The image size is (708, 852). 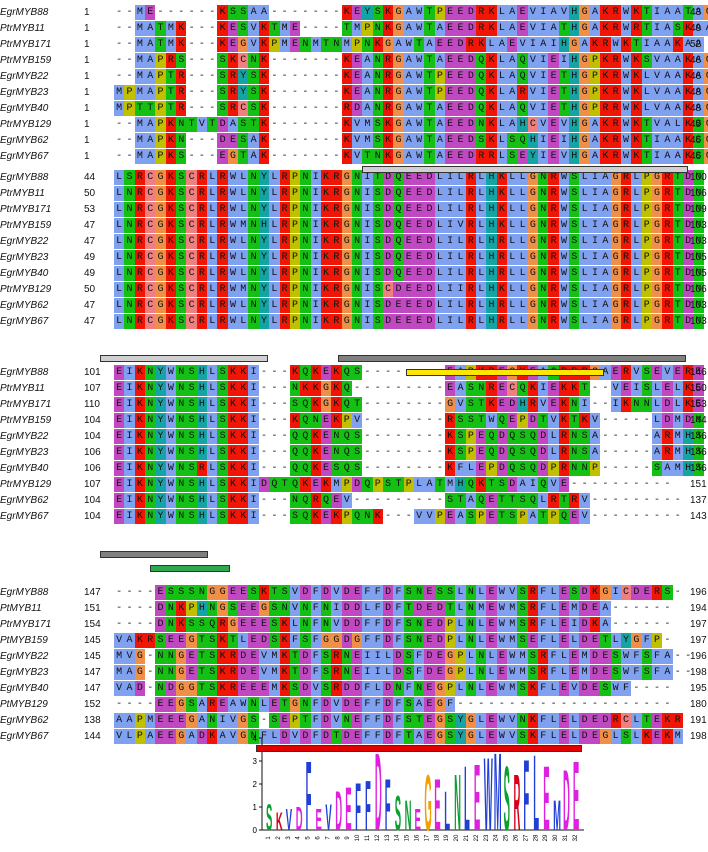 What do you see at coordinates (26, 484) in the screenshot?
I see `sequence-name: PtrMYB129` at bounding box center [26, 484].